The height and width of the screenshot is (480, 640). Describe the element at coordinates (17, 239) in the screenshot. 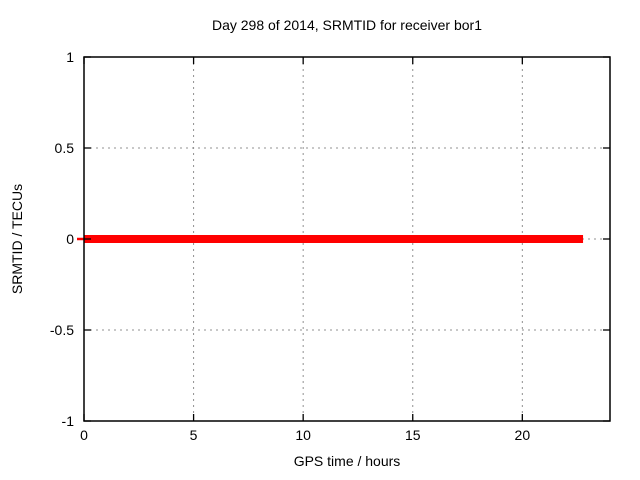

I see `y-axis-label: SRMTID / TECUs` at that location.